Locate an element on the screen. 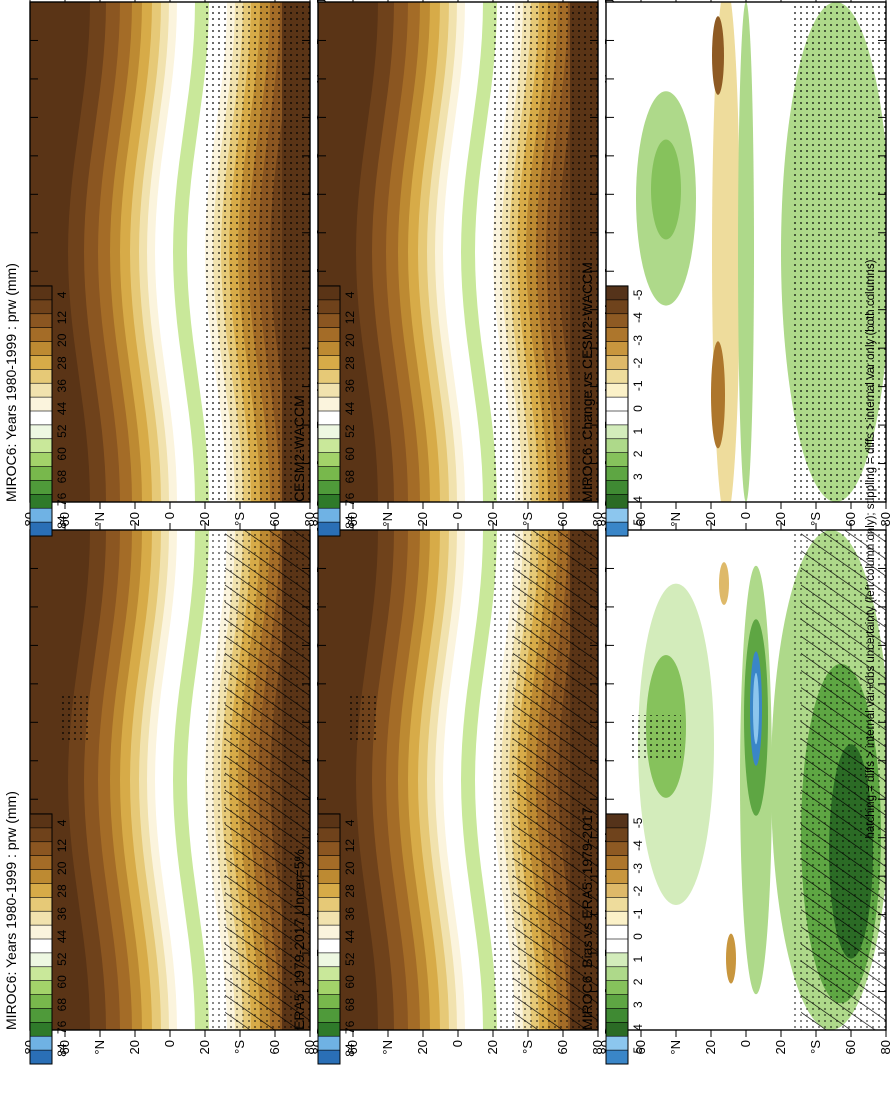 This screenshot has height=1098, width=891. colorbar-label: 84 is located at coordinates (62, 1050).